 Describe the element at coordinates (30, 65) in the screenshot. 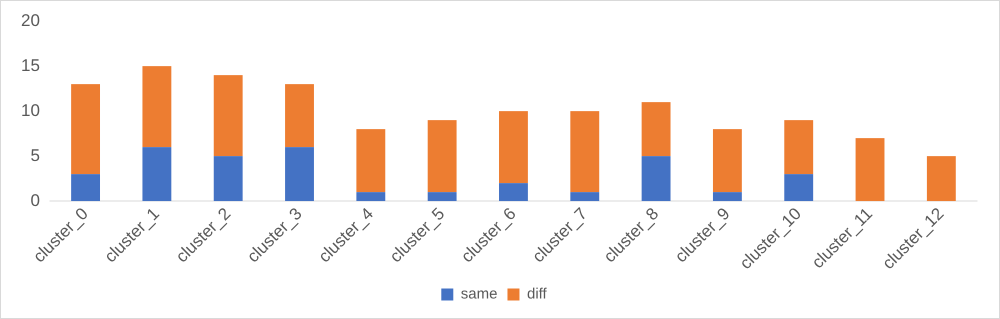

I see `y-tick-label: 15` at that location.